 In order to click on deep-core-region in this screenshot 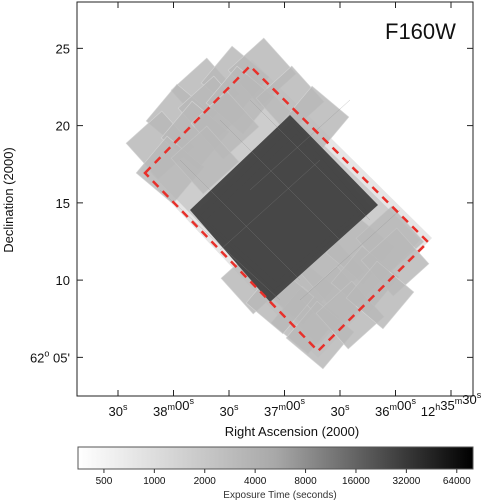, I will do `click(284, 208)`.